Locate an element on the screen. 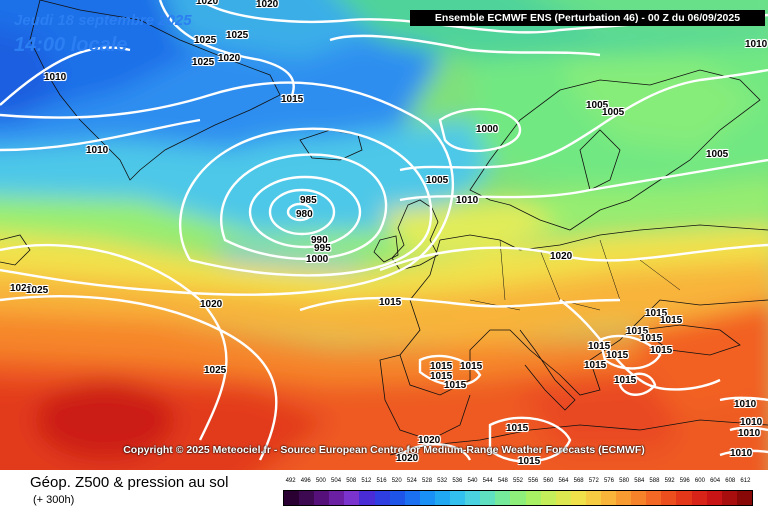 The width and height of the screenshot is (768, 512). legend-label: 564 is located at coordinates (563, 481).